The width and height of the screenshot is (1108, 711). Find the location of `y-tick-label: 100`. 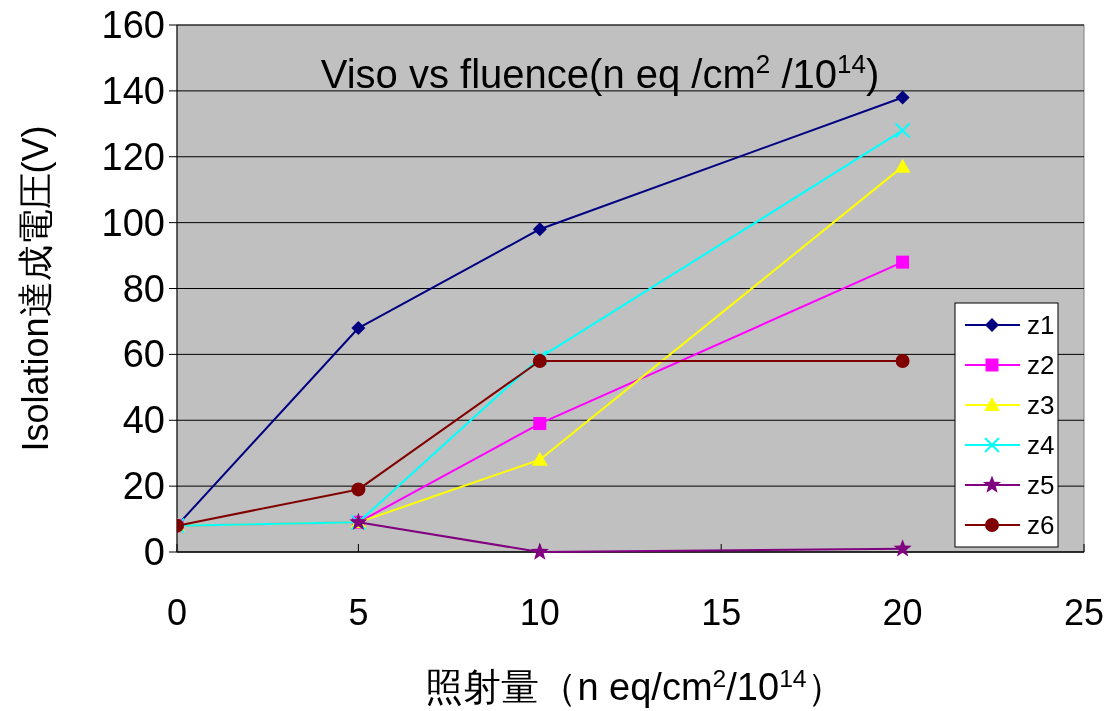

y-tick-label: 100 is located at coordinates (133, 222).